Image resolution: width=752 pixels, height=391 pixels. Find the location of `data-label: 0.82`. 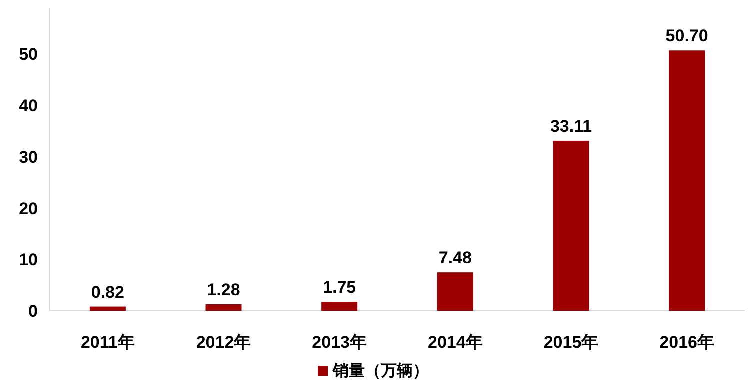

data-label: 0.82 is located at coordinates (107, 292).